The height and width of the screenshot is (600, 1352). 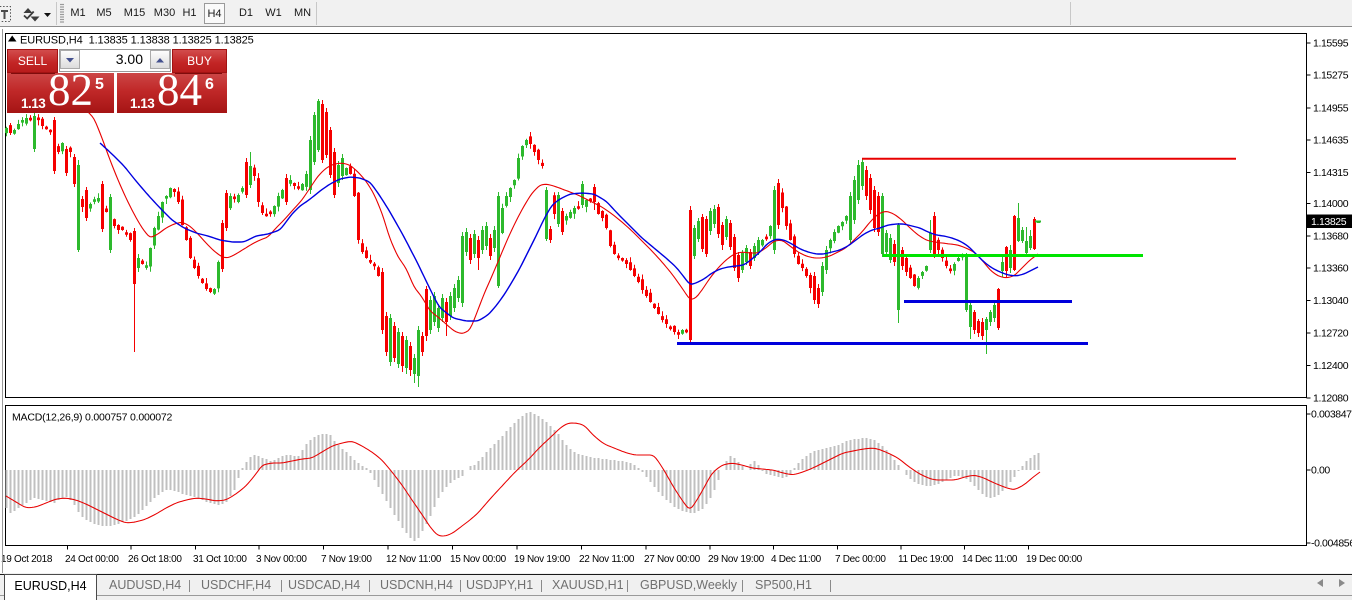 I want to click on svg-text: 0.00, so click(x=1320, y=471).